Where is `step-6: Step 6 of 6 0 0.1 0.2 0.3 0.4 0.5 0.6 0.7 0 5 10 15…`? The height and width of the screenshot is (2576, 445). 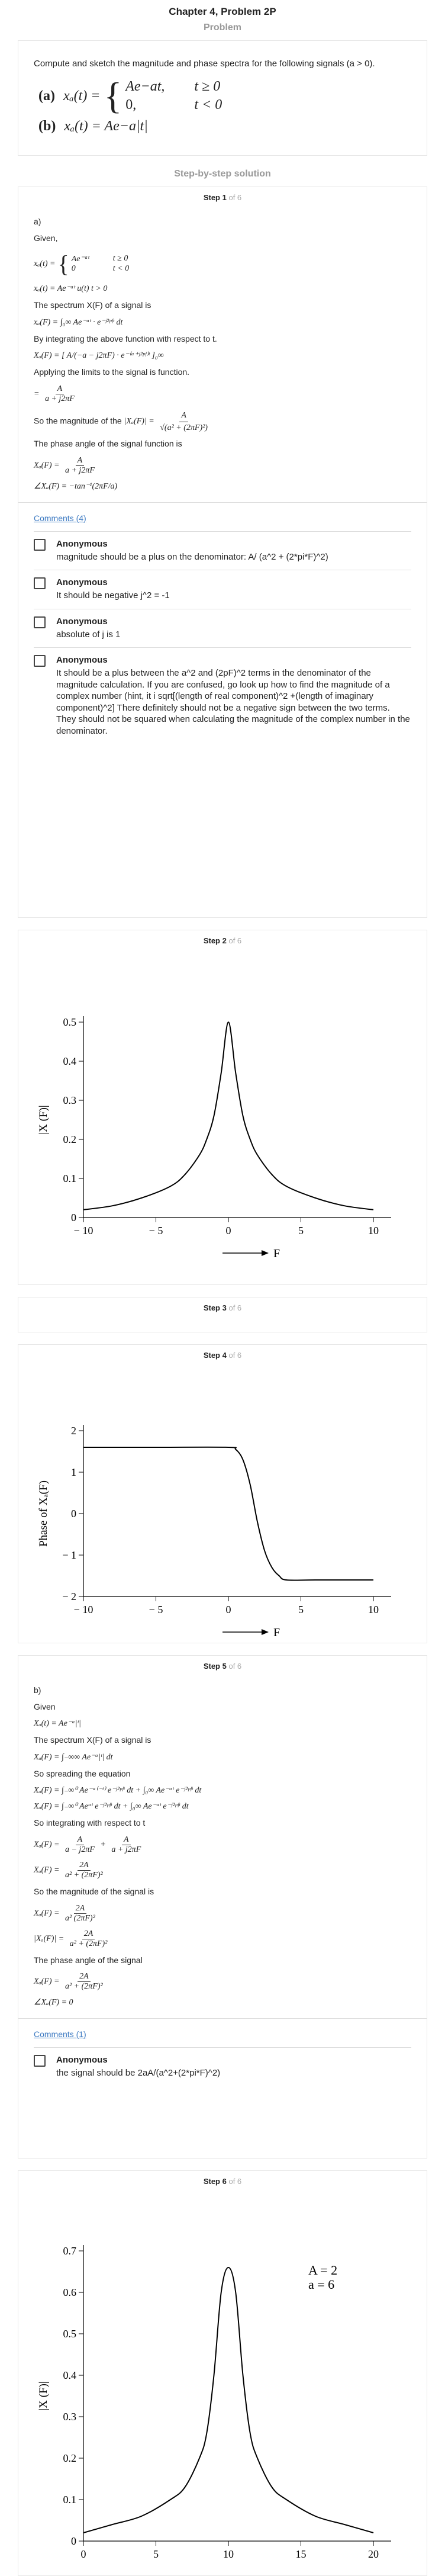
step-6: Step 6 of 6 0 0.1 0.2 0.3 0.4 0.5 0.6 0.7 0 5 10 15… is located at coordinates (222, 2373).